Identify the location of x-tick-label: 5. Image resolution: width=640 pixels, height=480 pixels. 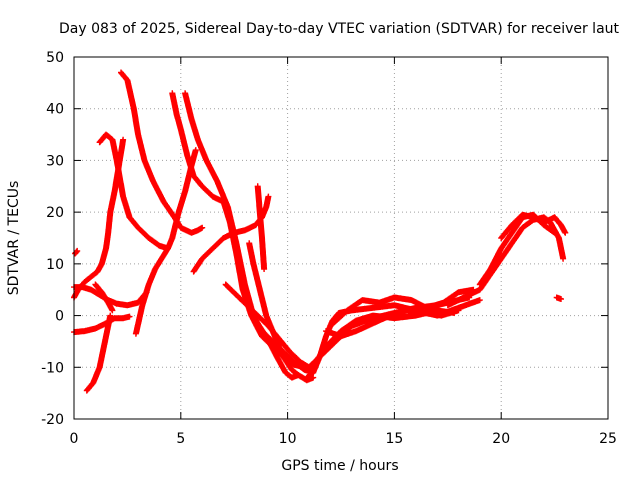
(180, 439).